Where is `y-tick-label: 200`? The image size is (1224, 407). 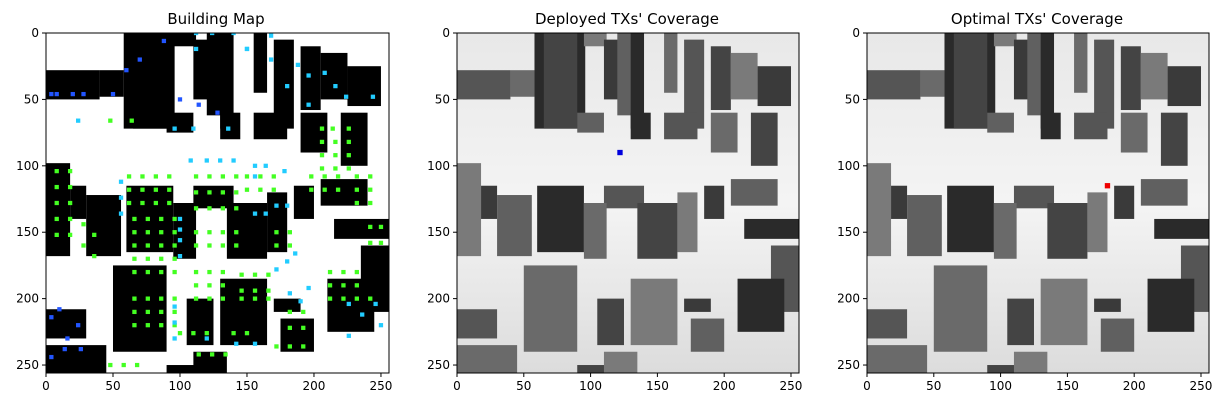 y-tick-label: 200 is located at coordinates (848, 299).